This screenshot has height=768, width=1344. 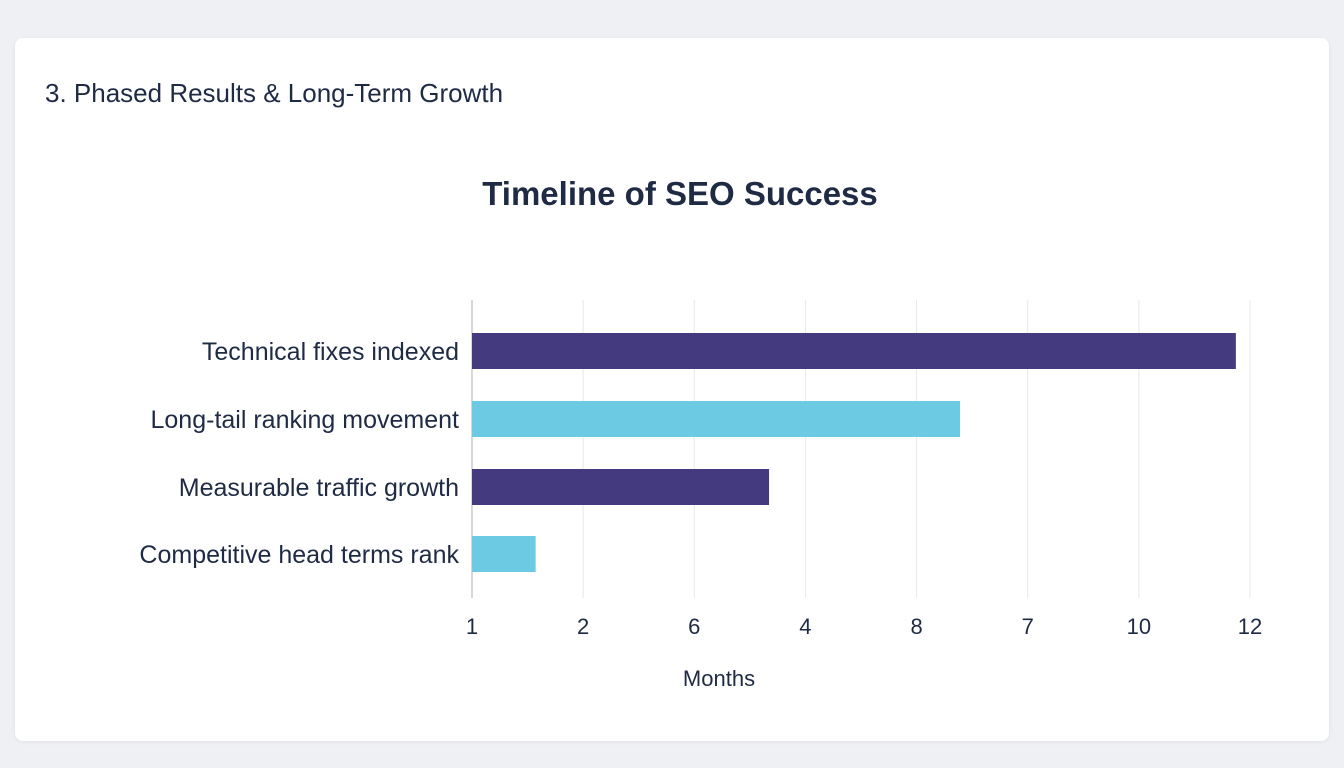 I want to click on x-tick-label: 6, so click(x=694, y=626).